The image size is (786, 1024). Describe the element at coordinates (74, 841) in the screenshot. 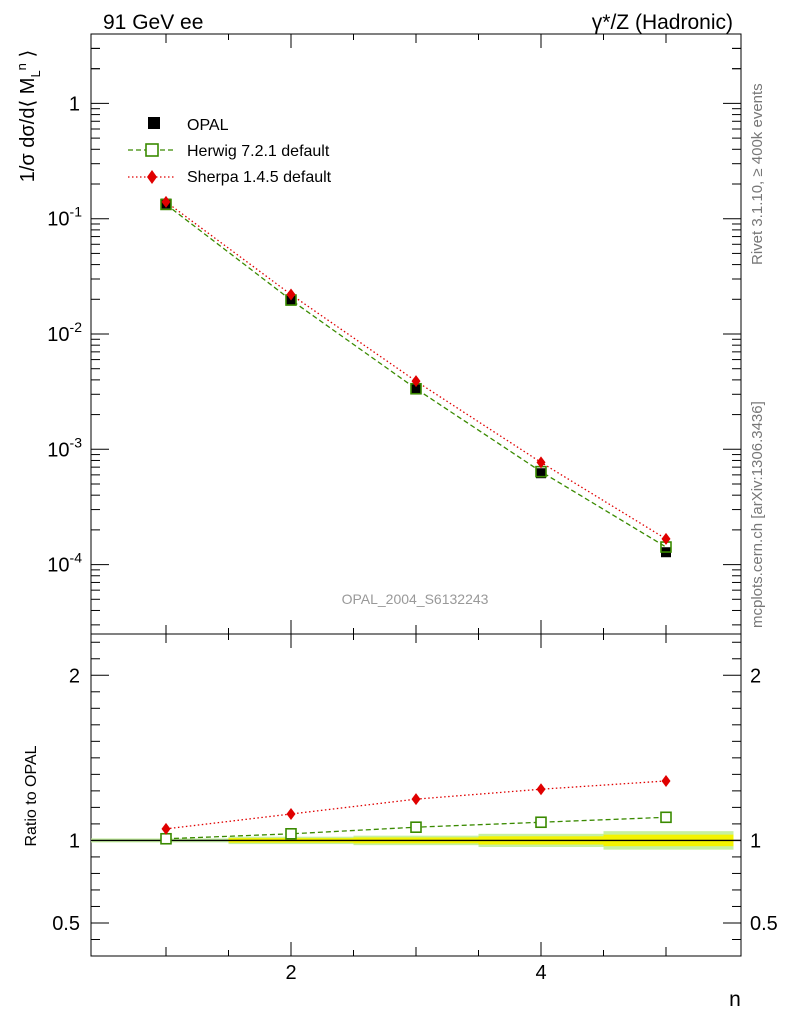

I see `ratio-y-tick-label: 1` at that location.